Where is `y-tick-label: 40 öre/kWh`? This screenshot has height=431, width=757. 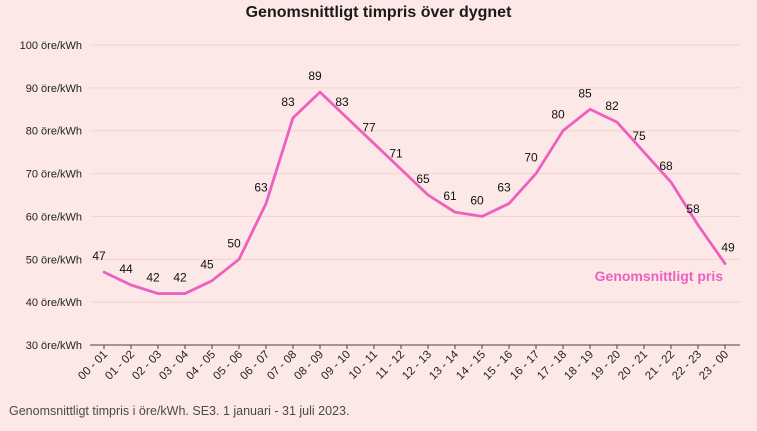
y-tick-label: 40 öre/kWh is located at coordinates (54, 303).